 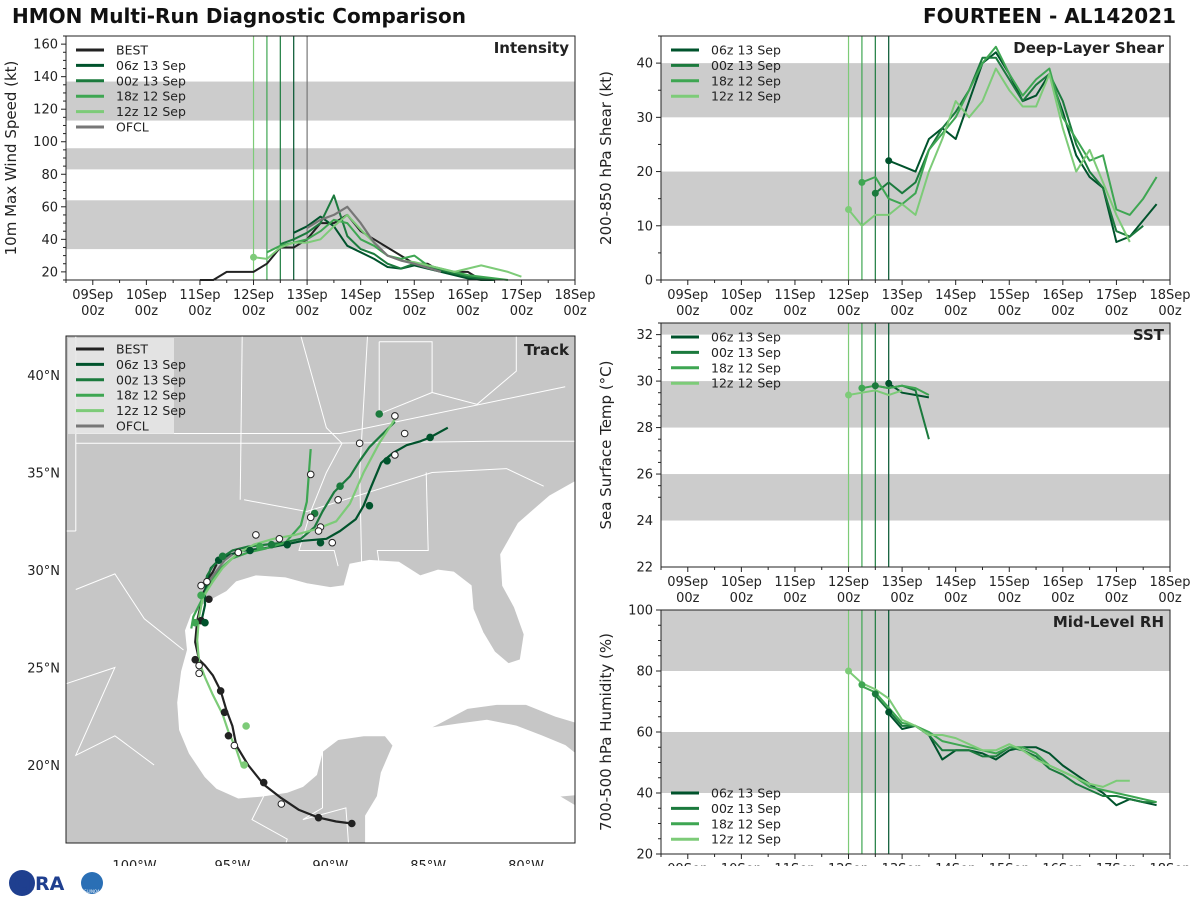 What do you see at coordinates (22, 883) in the screenshot?
I see `logo-globe-icon` at bounding box center [22, 883].